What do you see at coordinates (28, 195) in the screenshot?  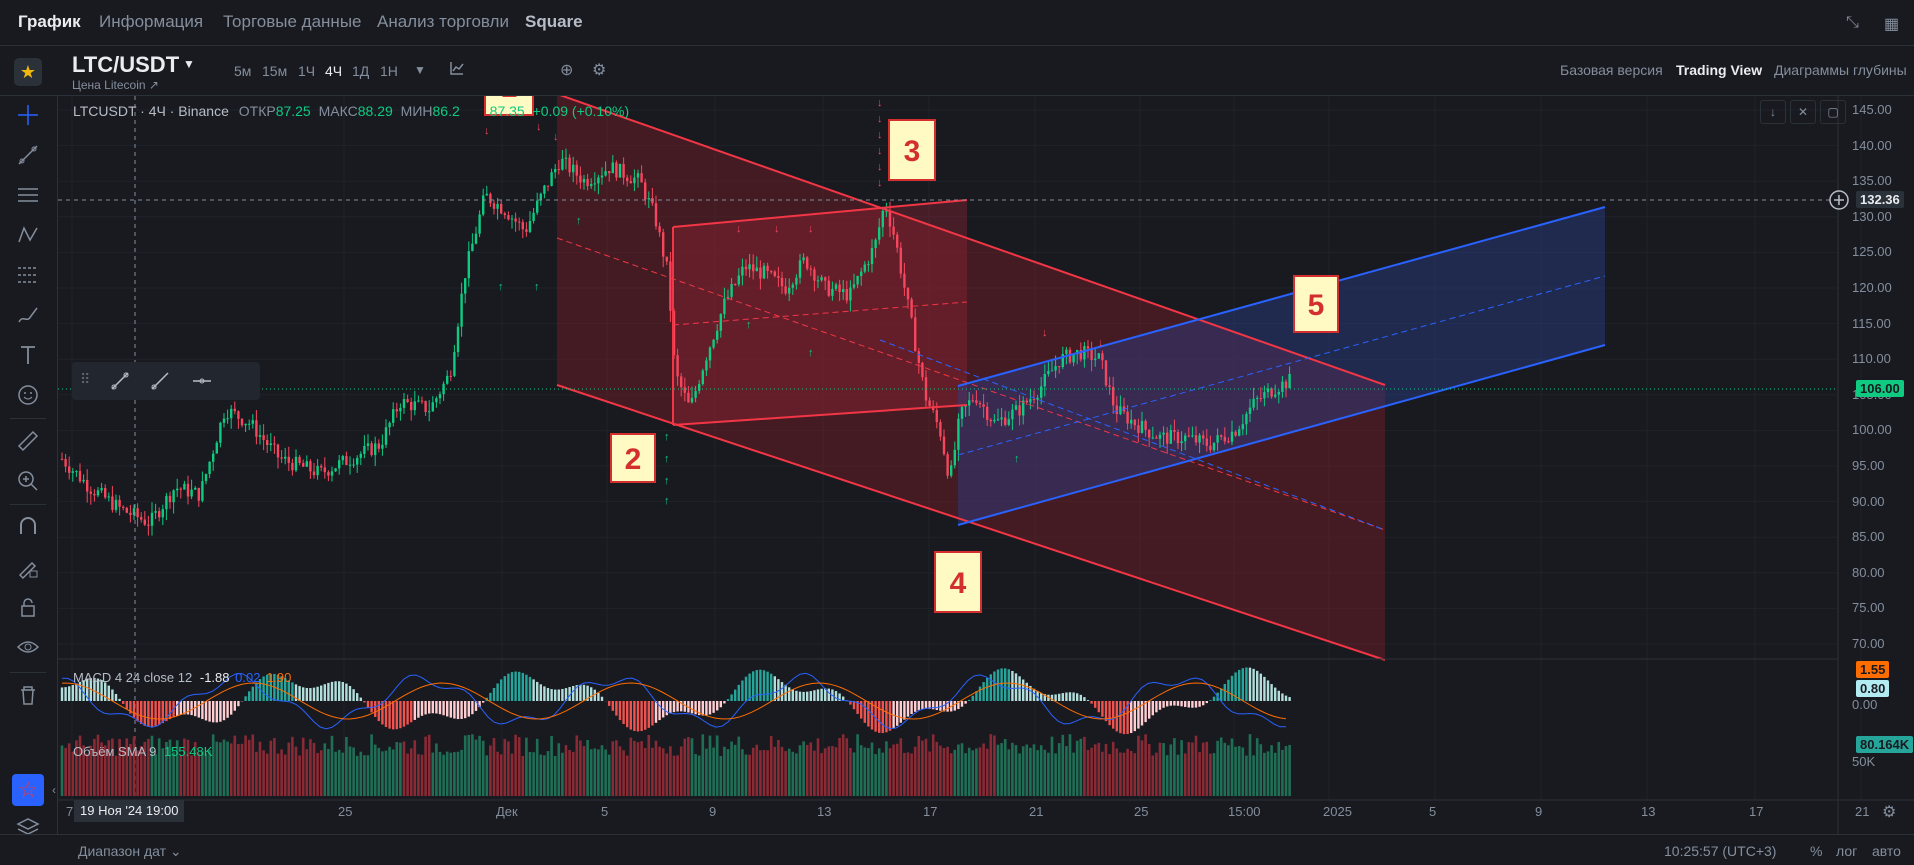 I see `horizontal-lines-icon` at bounding box center [28, 195].